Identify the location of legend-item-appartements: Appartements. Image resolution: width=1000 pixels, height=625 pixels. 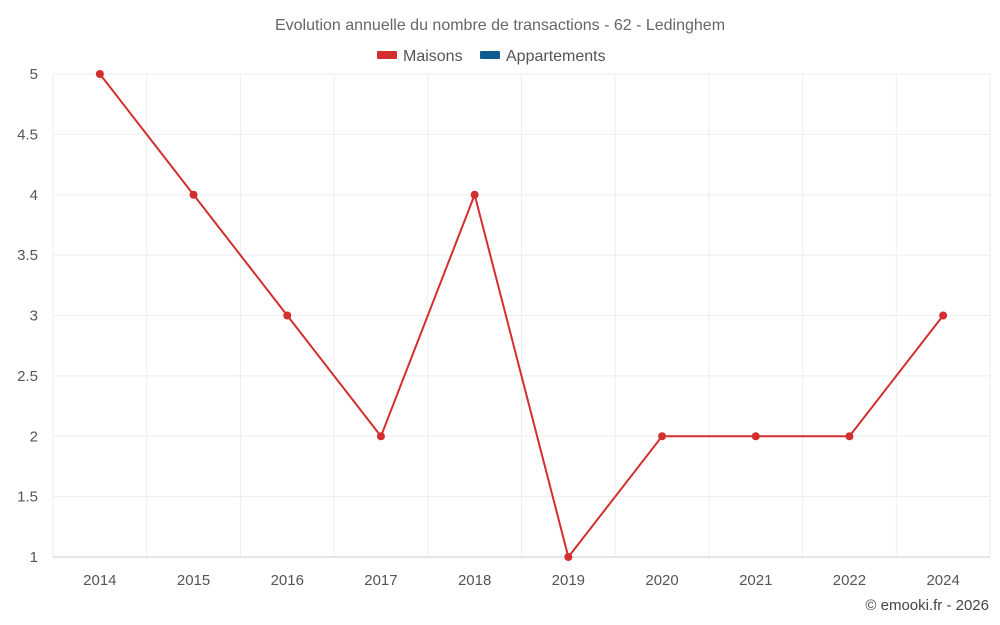
(543, 56).